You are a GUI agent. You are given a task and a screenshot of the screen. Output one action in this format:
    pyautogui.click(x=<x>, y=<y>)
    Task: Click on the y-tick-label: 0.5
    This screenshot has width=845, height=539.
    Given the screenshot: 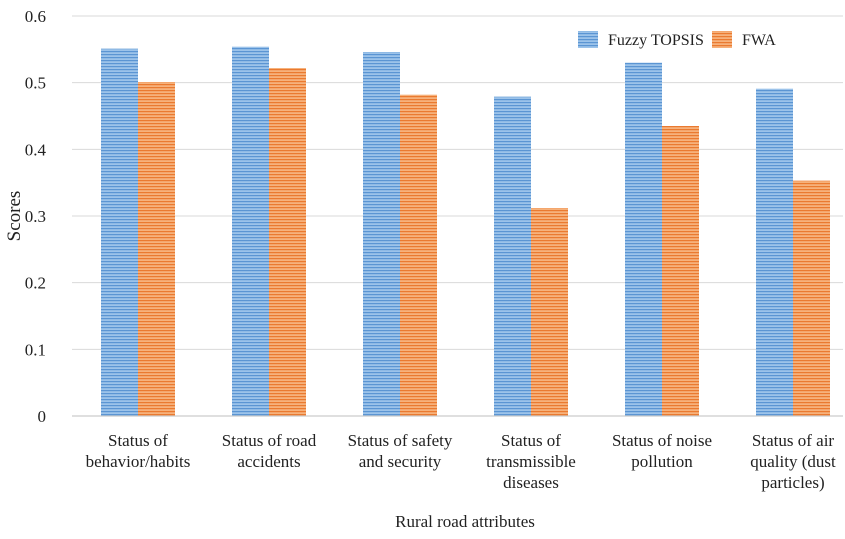 What is the action you would take?
    pyautogui.click(x=35, y=83)
    